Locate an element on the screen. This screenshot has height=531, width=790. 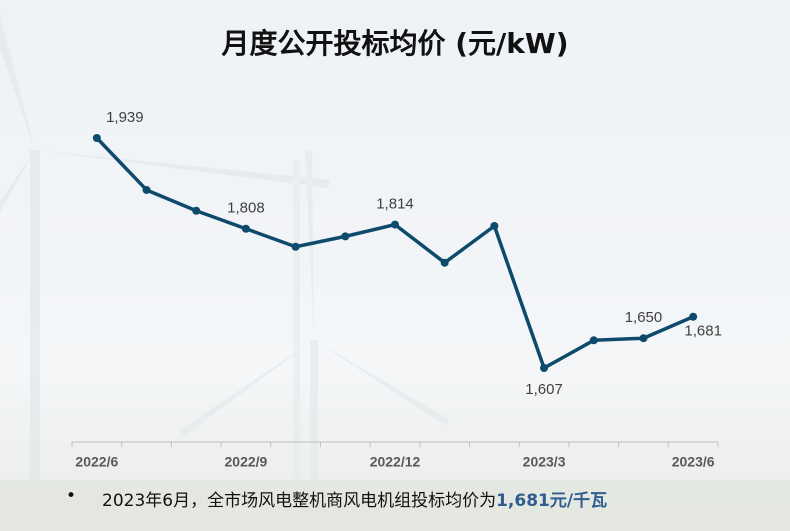
footnote-text: 2023年6月，全市场风电整机商风电机组投标均价为1,681元/千瓦 is located at coordinates (354, 498).